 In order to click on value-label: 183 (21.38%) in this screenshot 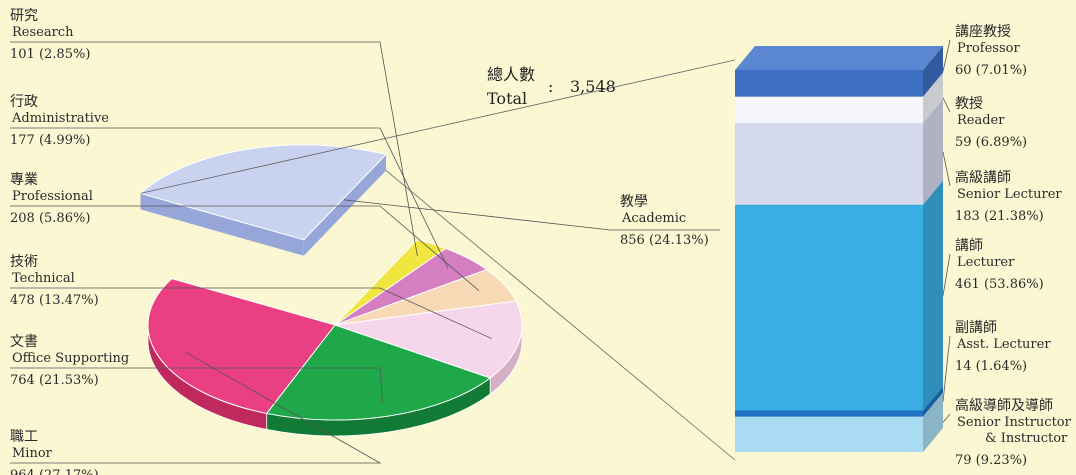, I will do `click(999, 216)`.